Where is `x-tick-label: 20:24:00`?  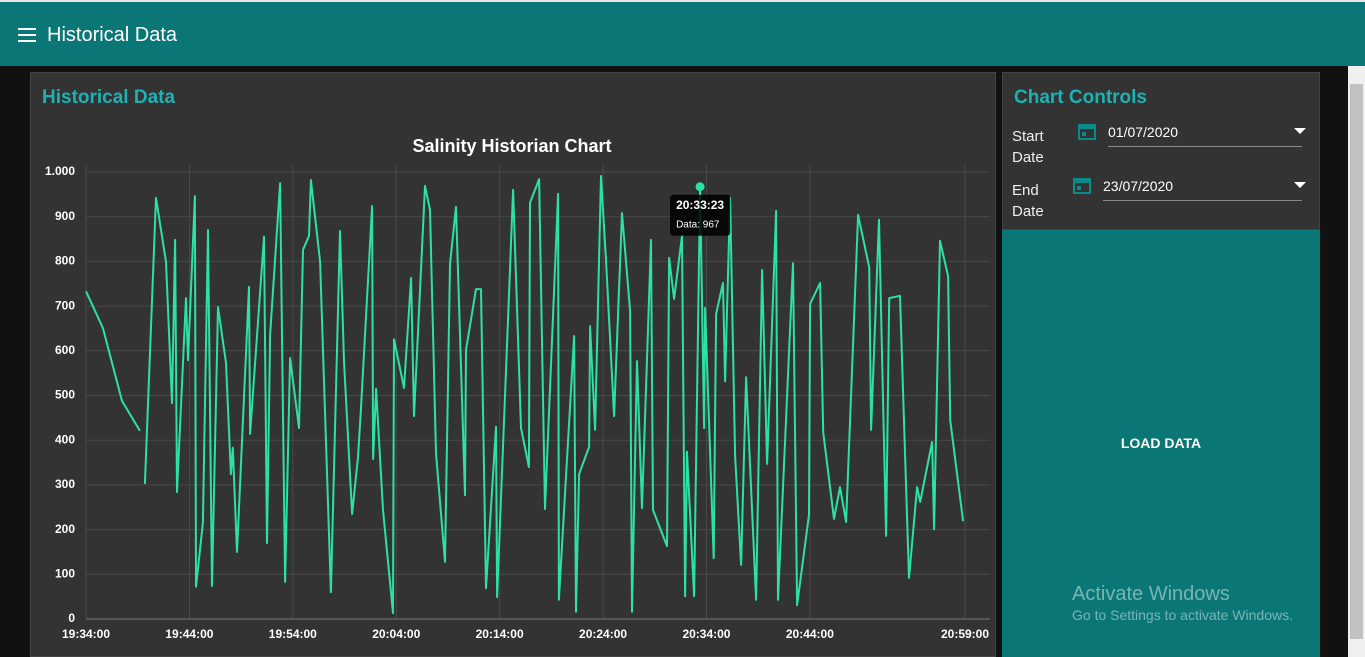 x-tick-label: 20:24:00 is located at coordinates (603, 634).